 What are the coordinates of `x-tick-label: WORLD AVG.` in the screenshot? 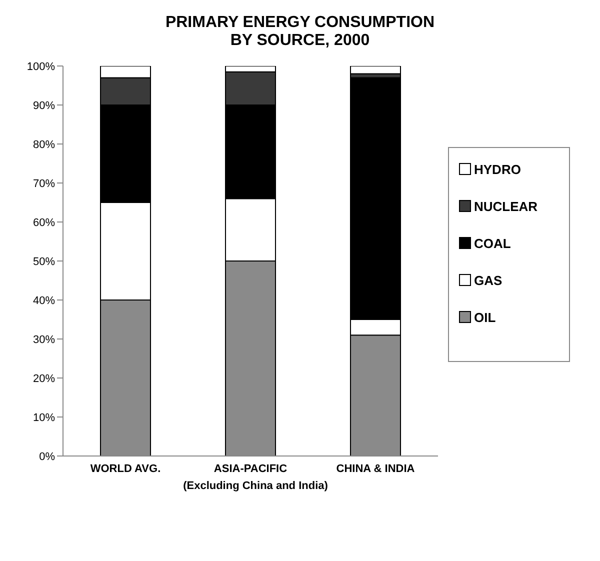 It's located at (125, 468).